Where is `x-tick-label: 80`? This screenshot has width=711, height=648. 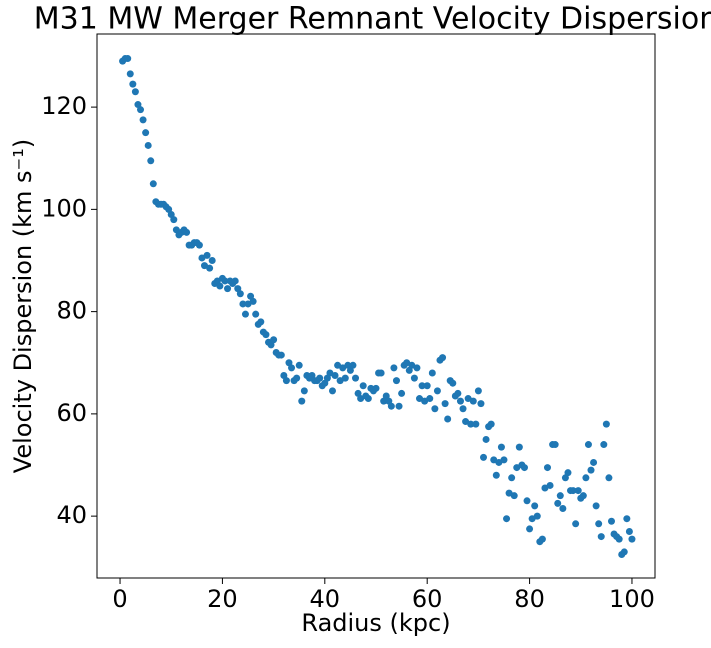 x-tick-label: 80 is located at coordinates (529, 599).